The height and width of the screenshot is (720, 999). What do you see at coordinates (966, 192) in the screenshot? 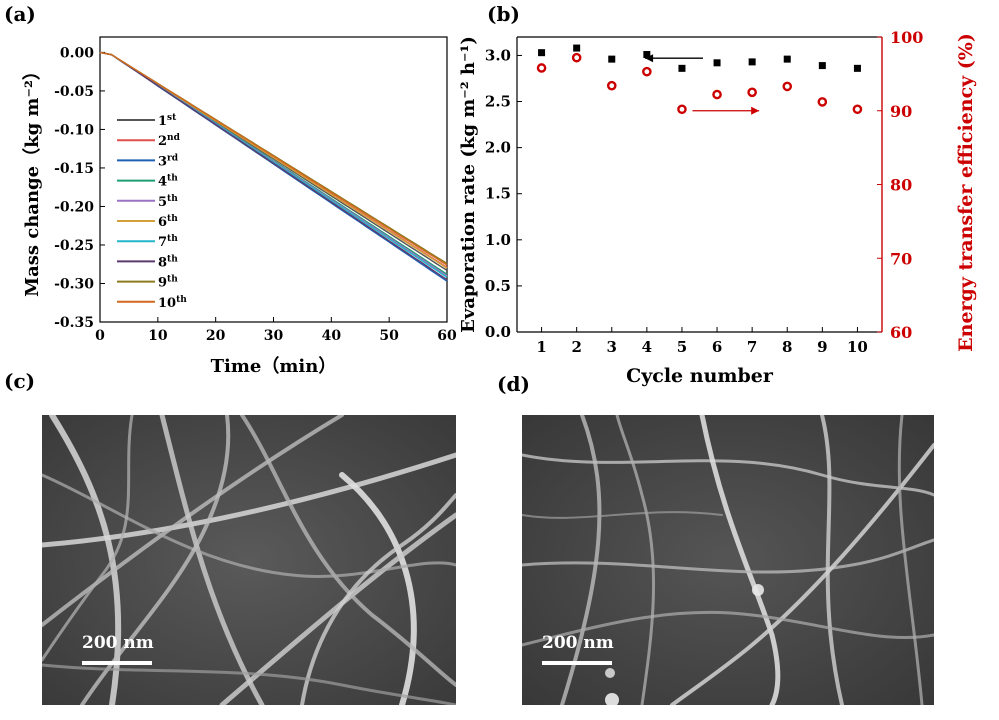
I see `chart-b-ylabel-right: Energy transfer efficiency (%)` at bounding box center [966, 192].